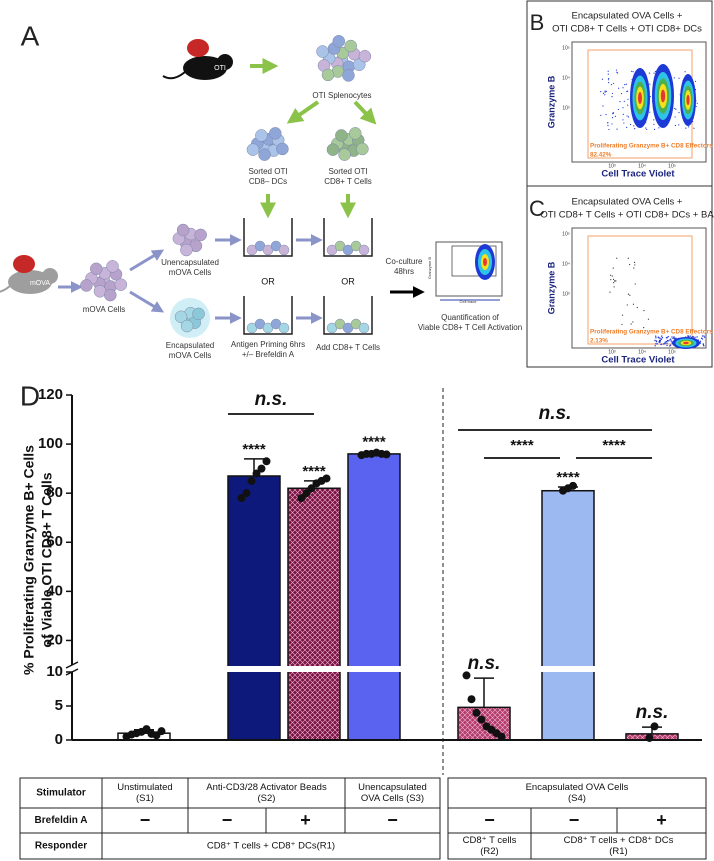 This screenshot has height=861, width=714. Describe the element at coordinates (392, 787) in the screenshot. I see `table-text: Unencapsulated` at that location.